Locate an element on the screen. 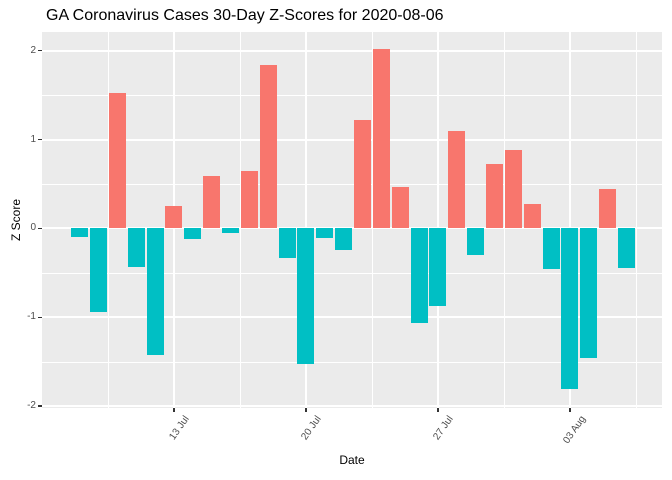 Image resolution: width=672 pixels, height=480 pixels. y-tick-label: -1 is located at coordinates (31, 317).